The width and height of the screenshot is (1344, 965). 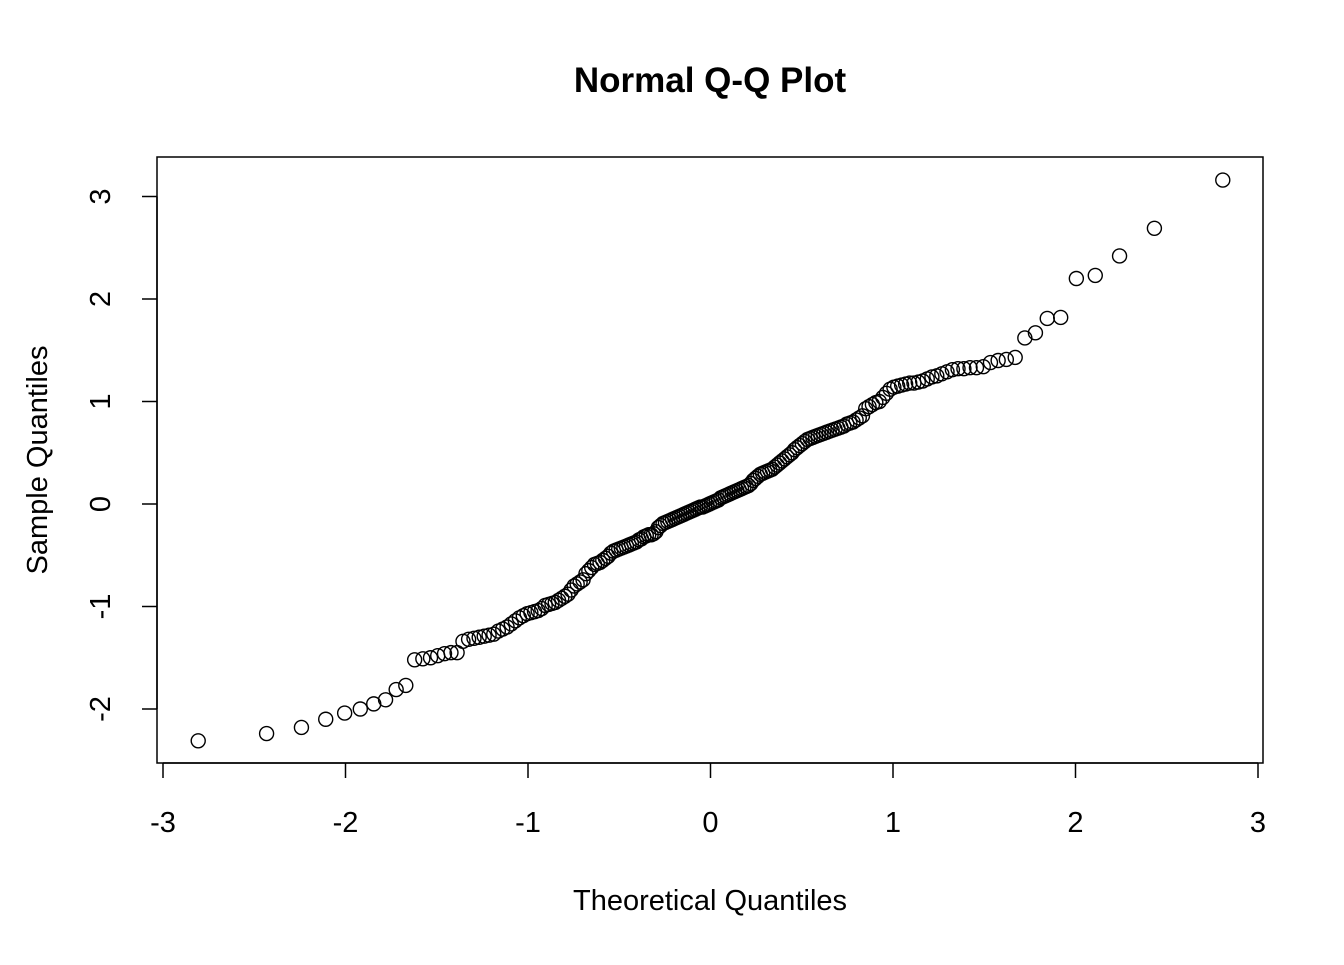 I want to click on y-tick-label: 3, so click(x=101, y=196).